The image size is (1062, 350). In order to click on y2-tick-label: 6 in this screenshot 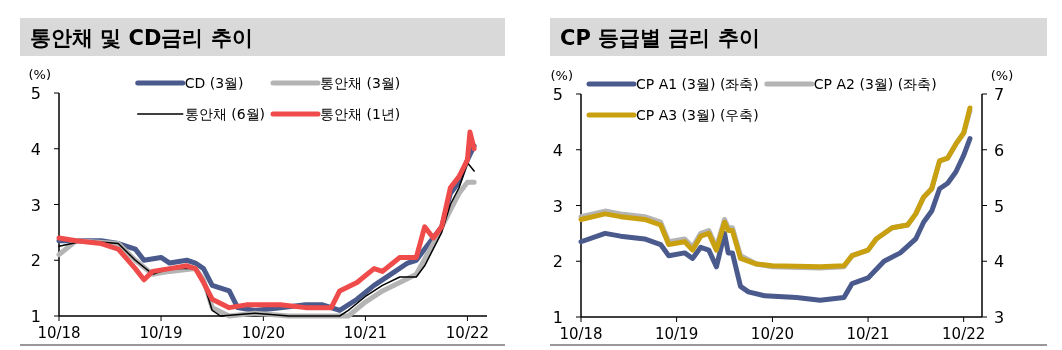, I will do `click(999, 150)`.